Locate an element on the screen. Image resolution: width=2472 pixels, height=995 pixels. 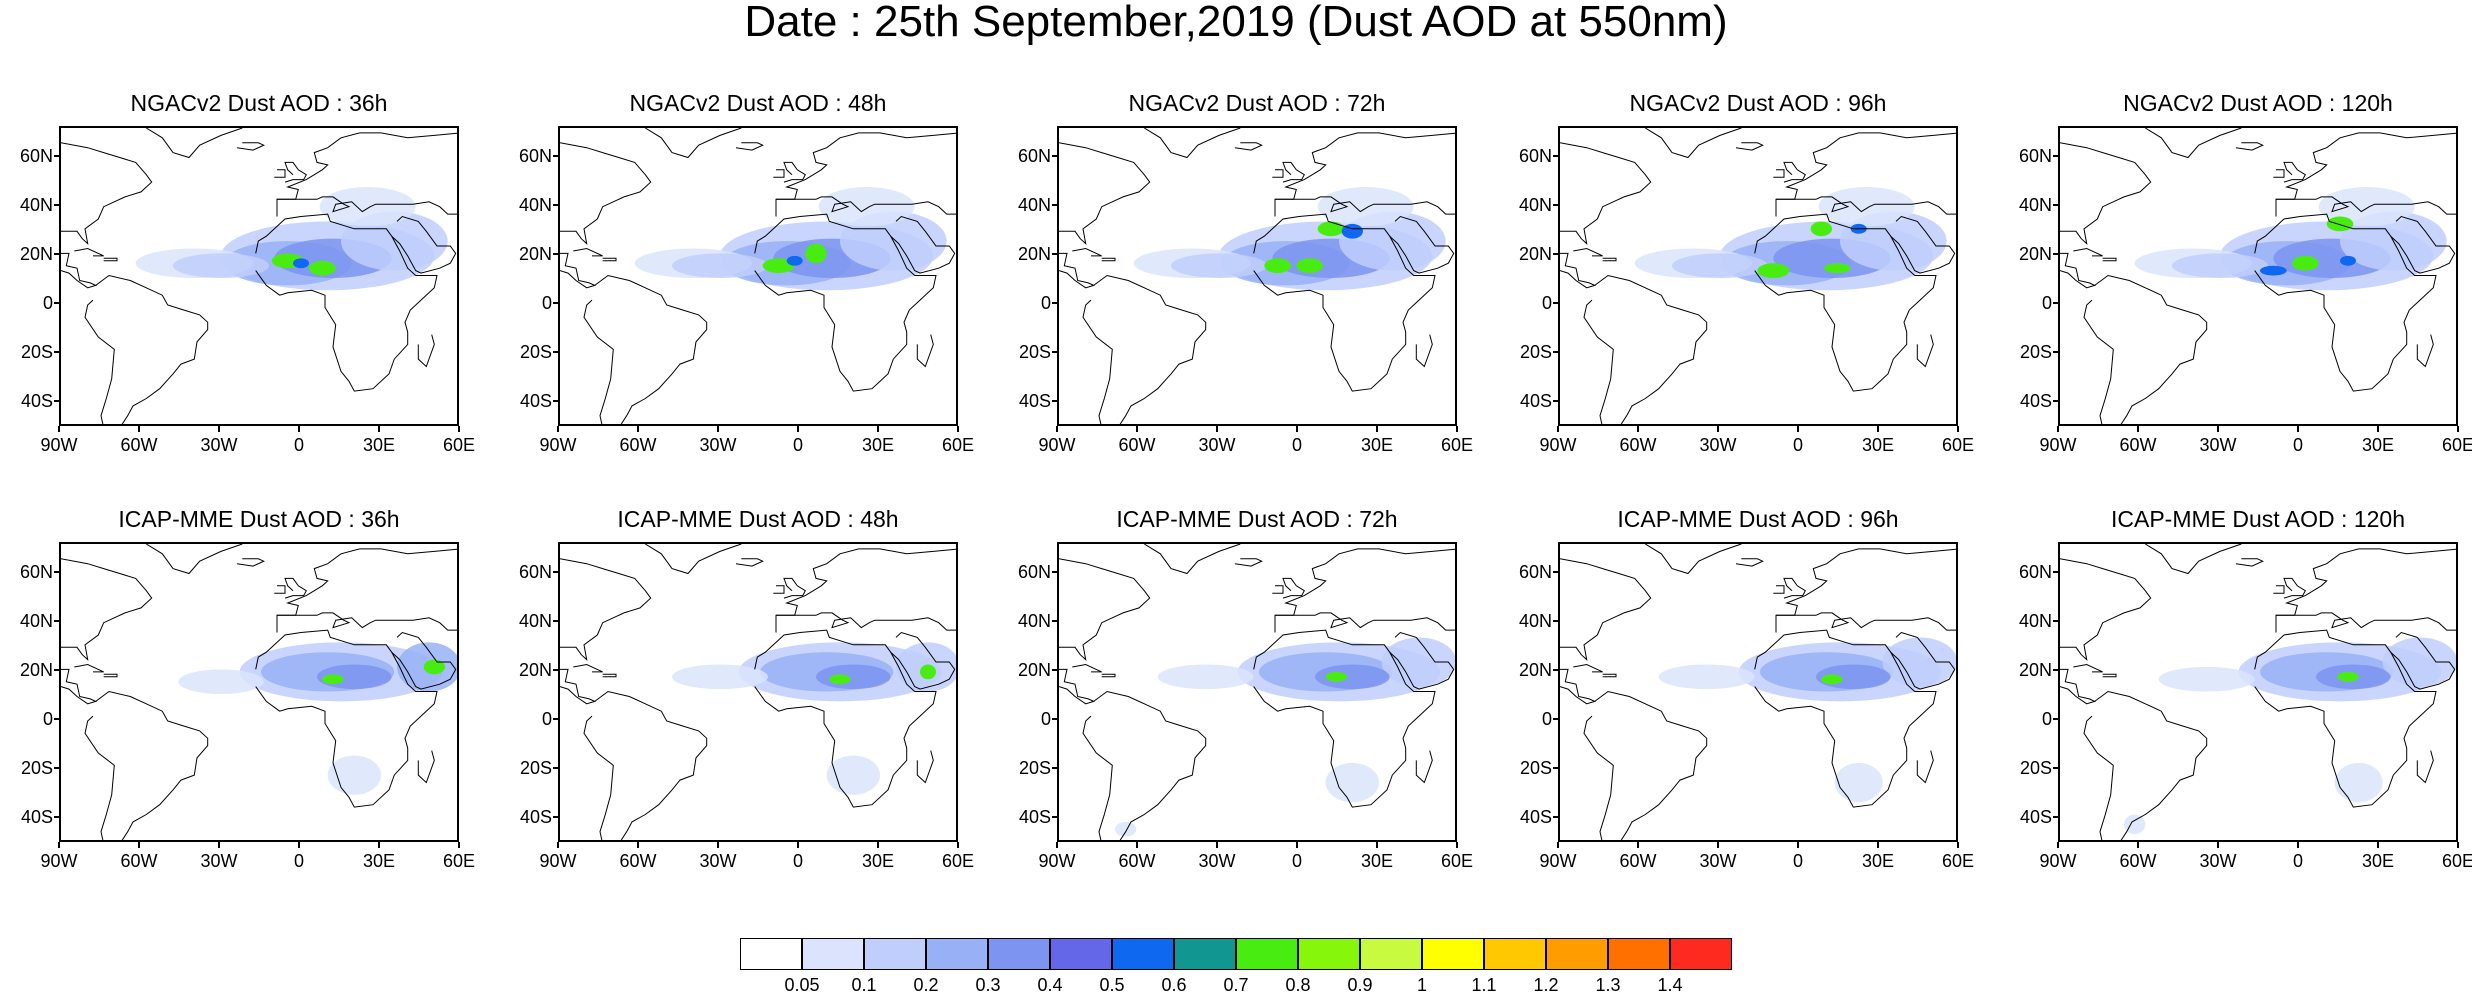
panel-title: NGACv2 Dust AOD : 36h is located at coordinates (259, 103).